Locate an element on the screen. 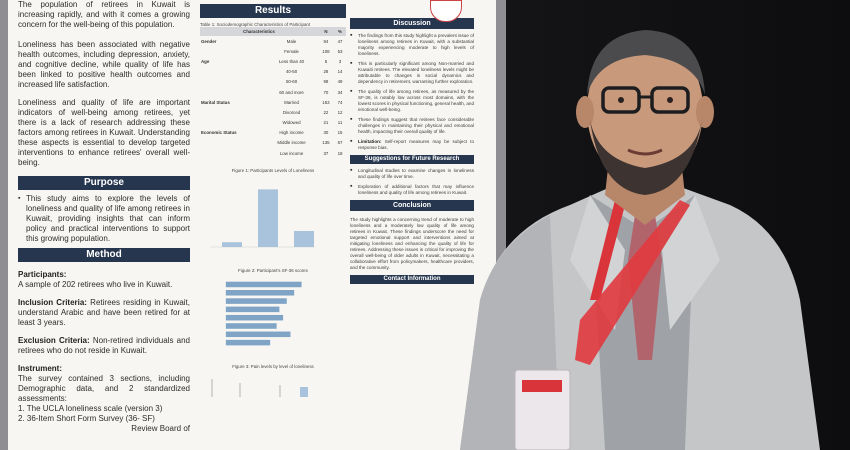  table-cell-n: 153 is located at coordinates (326, 102).